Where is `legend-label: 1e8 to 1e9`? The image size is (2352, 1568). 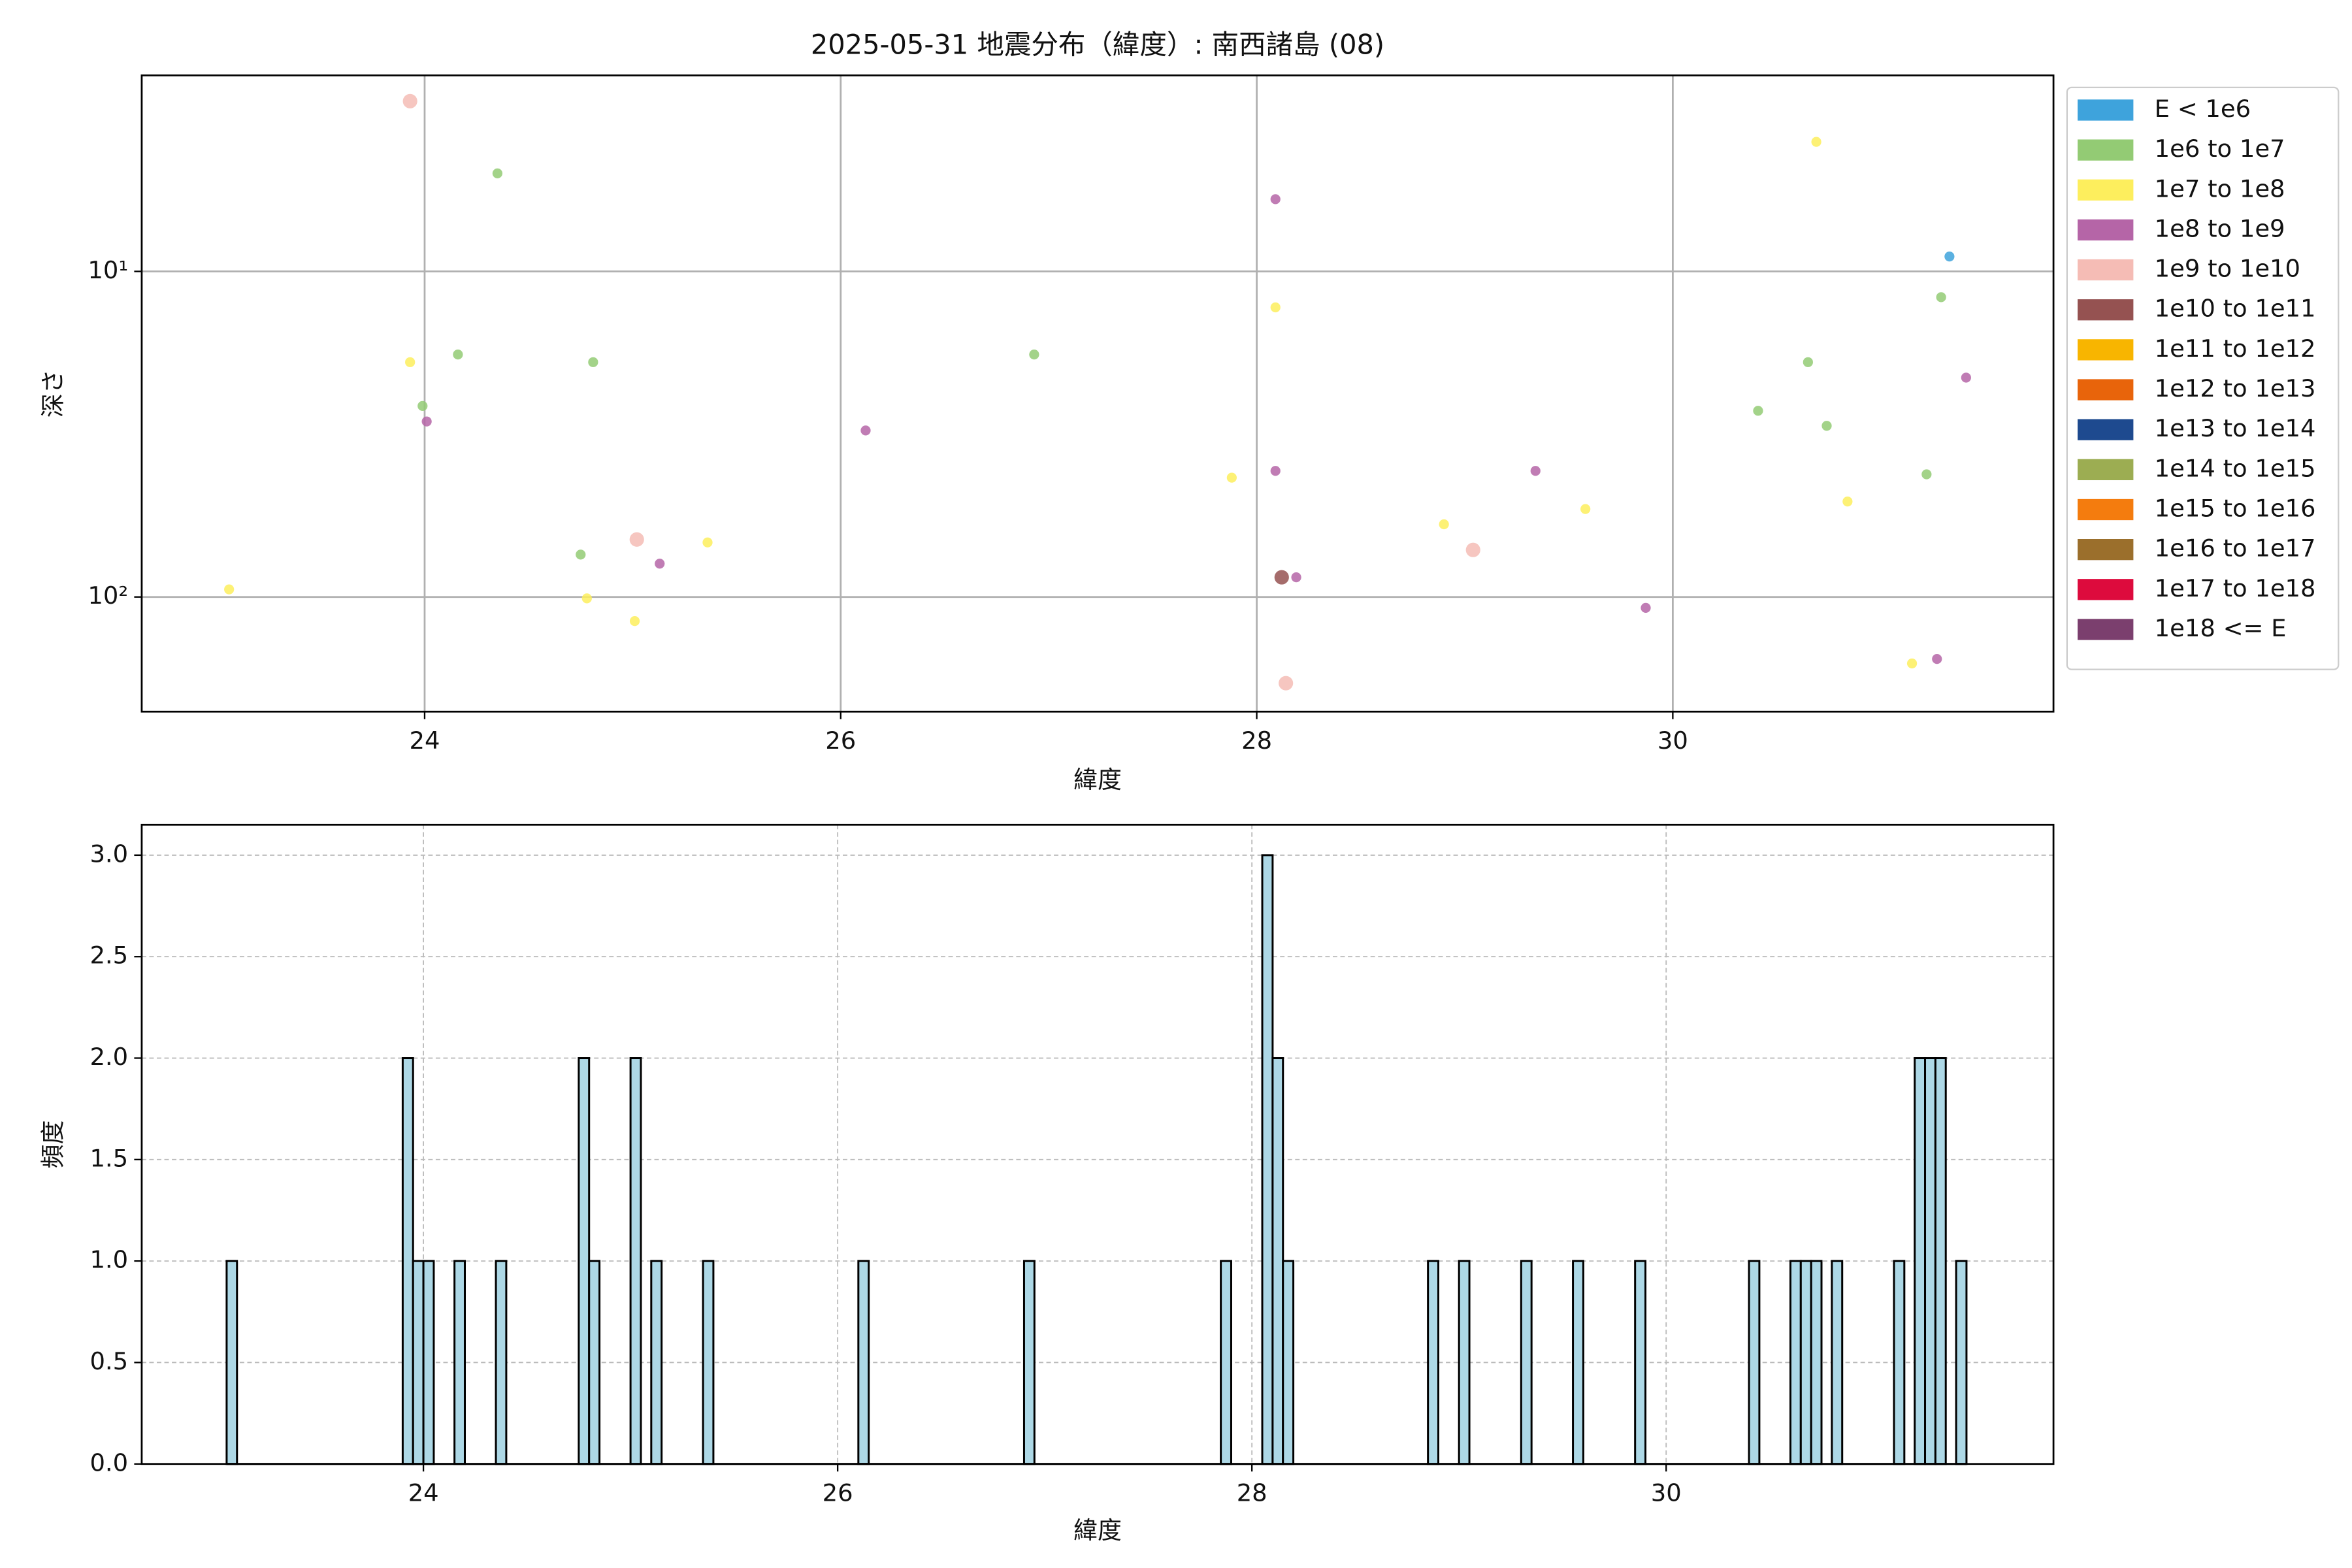
legend-label: 1e8 to 1e9 is located at coordinates (2220, 228).